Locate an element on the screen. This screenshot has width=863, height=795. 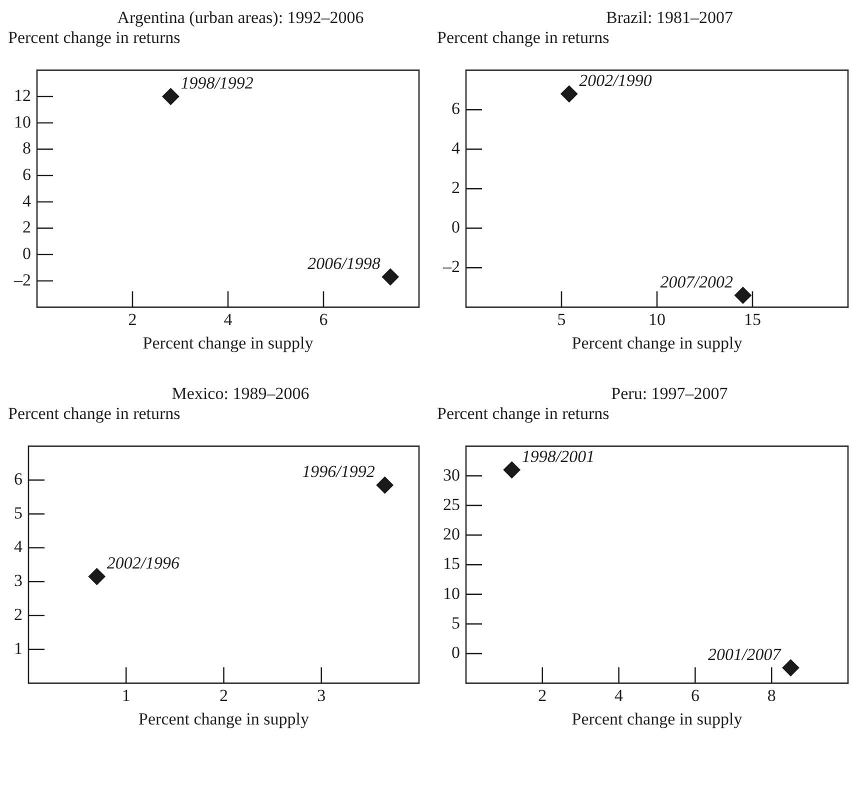
annotation: 2007/2002 is located at coordinates (697, 282).